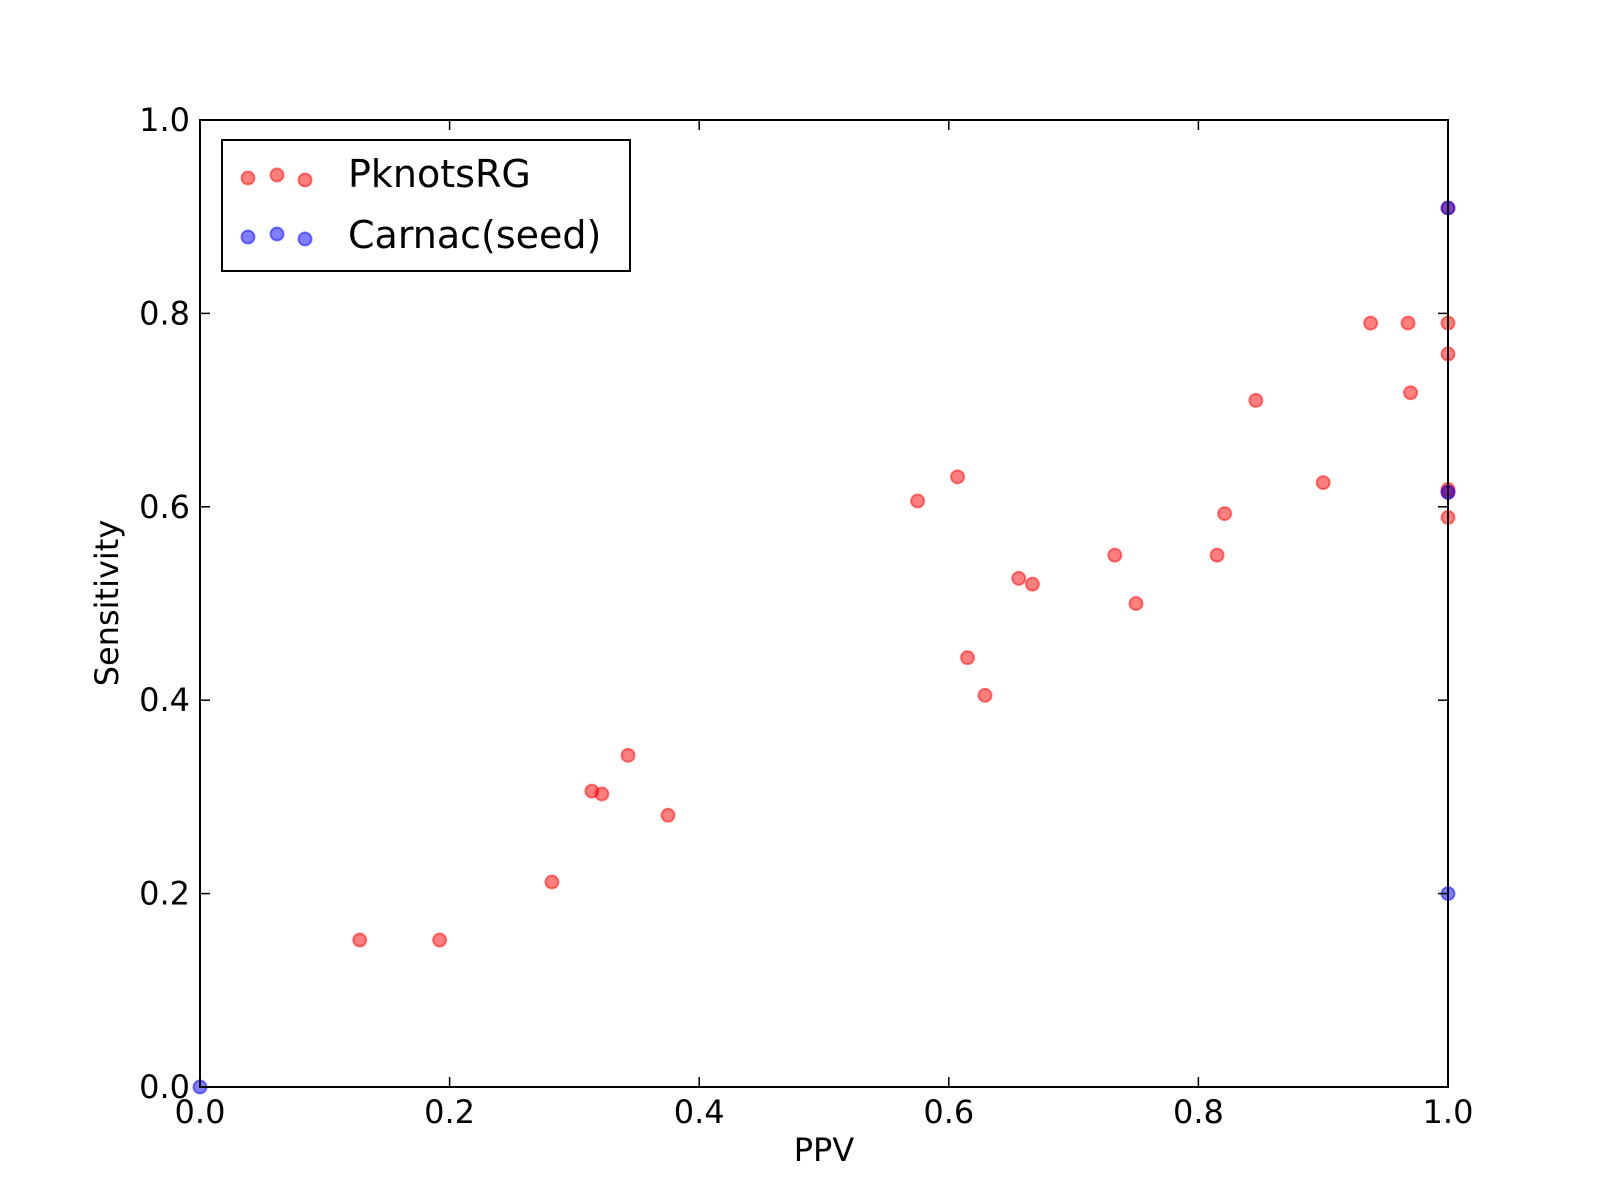  Describe the element at coordinates (439, 174) in the screenshot. I see `legend-label-pknotsrg: PknotsRG` at that location.